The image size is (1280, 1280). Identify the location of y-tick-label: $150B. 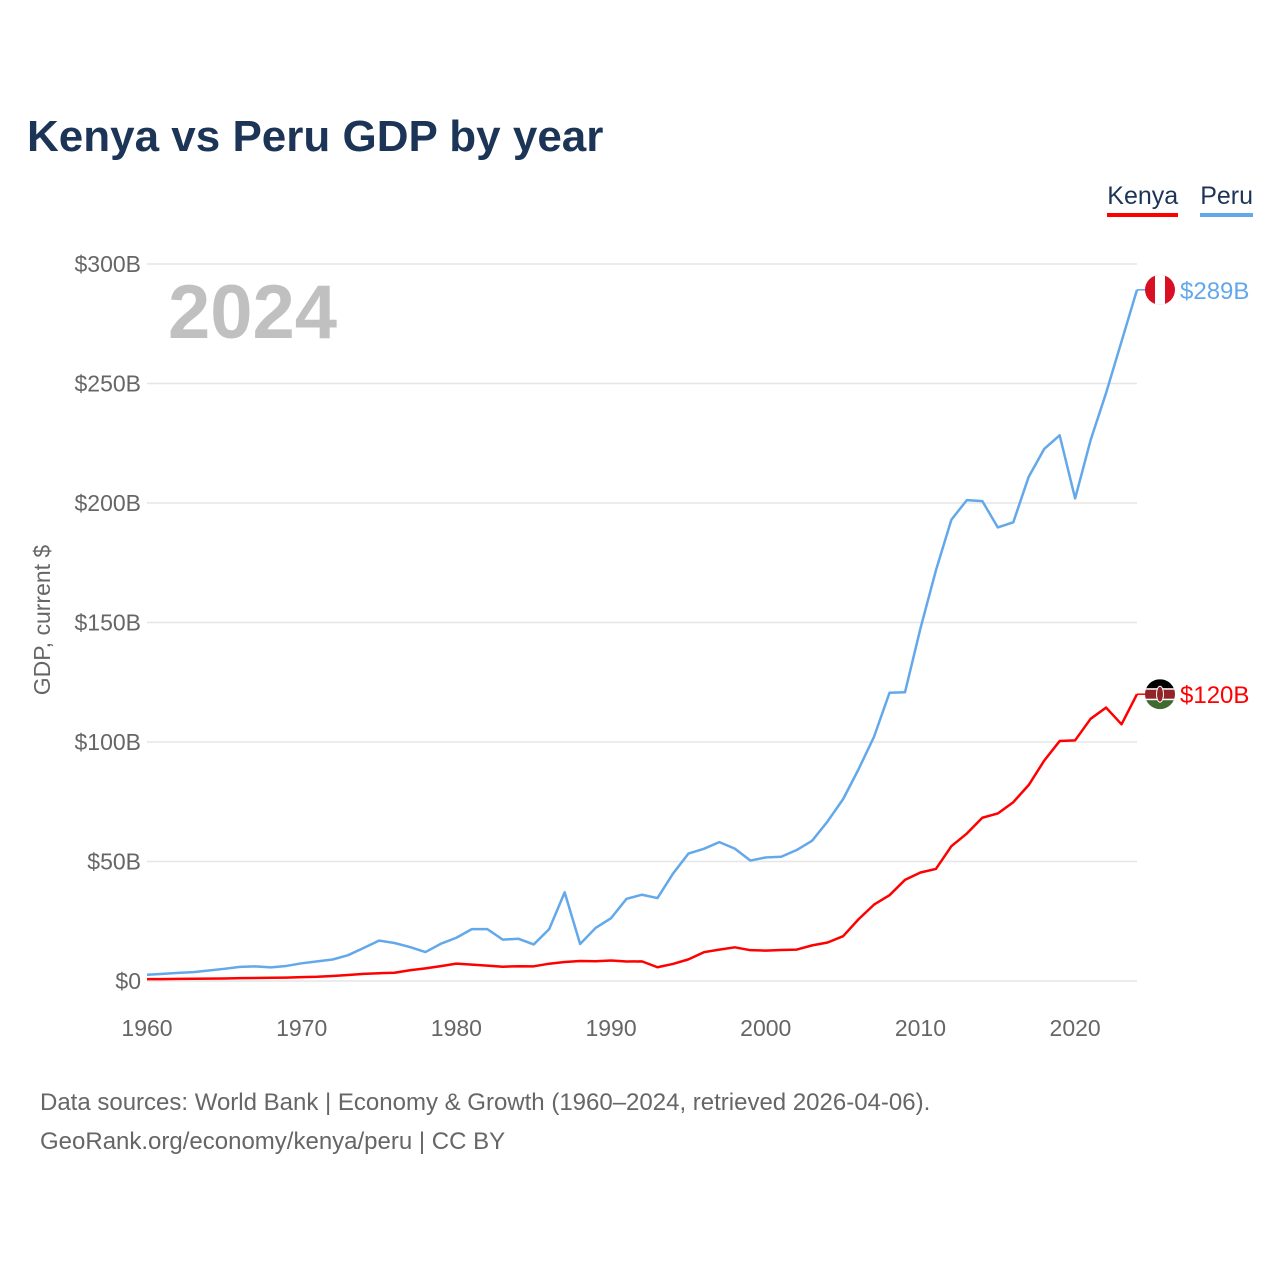
(107, 623).